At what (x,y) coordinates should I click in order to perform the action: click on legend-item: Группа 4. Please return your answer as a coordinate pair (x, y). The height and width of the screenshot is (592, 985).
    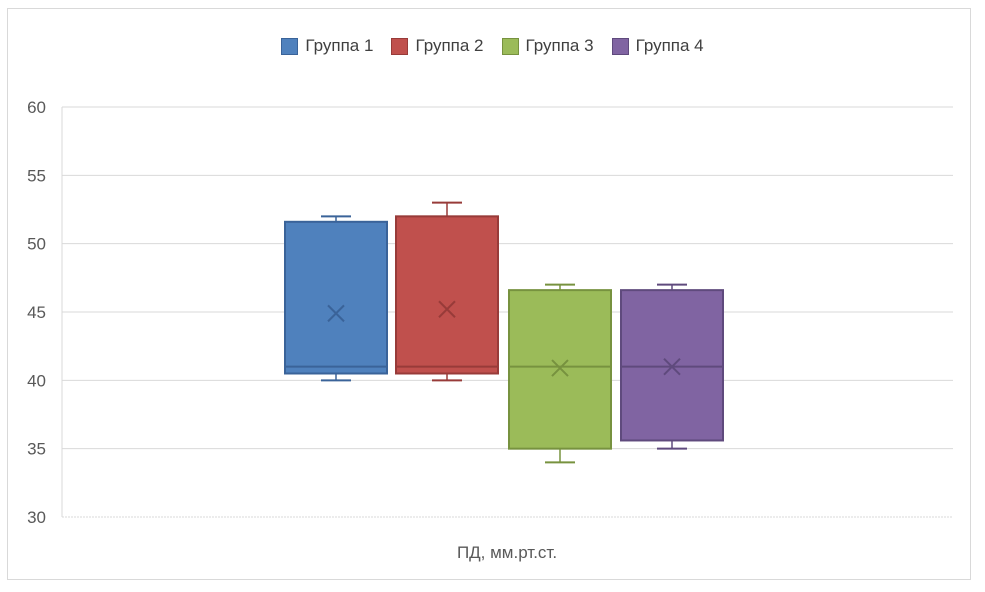
    Looking at the image, I should click on (657, 46).